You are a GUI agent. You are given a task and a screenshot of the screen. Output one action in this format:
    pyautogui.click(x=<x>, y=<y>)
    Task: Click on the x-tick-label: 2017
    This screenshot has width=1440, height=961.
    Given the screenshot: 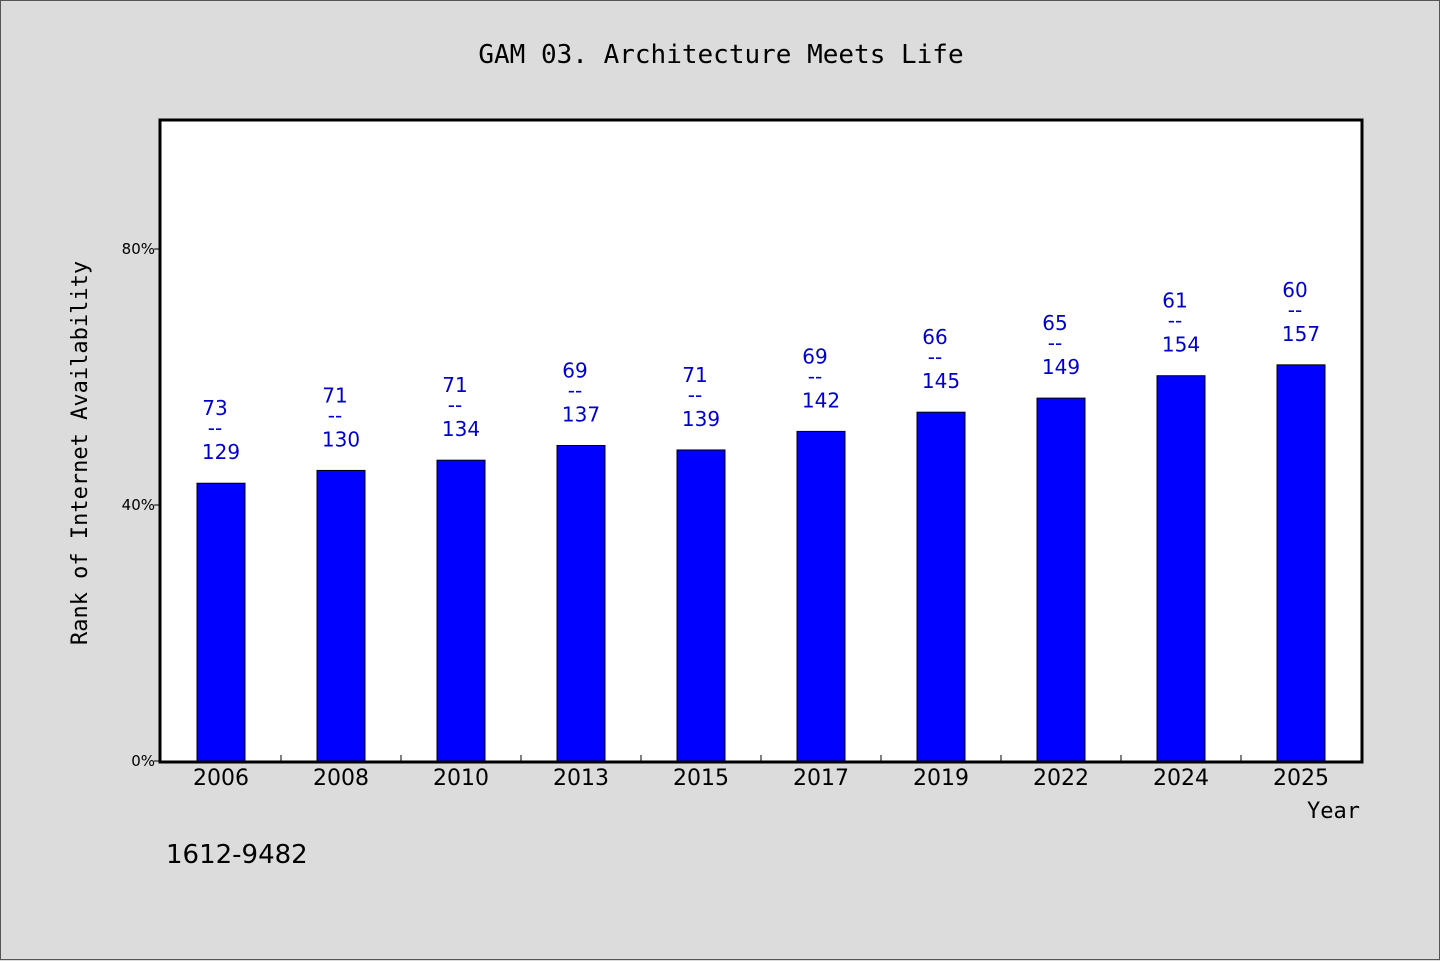 What is the action you would take?
    pyautogui.click(x=821, y=778)
    